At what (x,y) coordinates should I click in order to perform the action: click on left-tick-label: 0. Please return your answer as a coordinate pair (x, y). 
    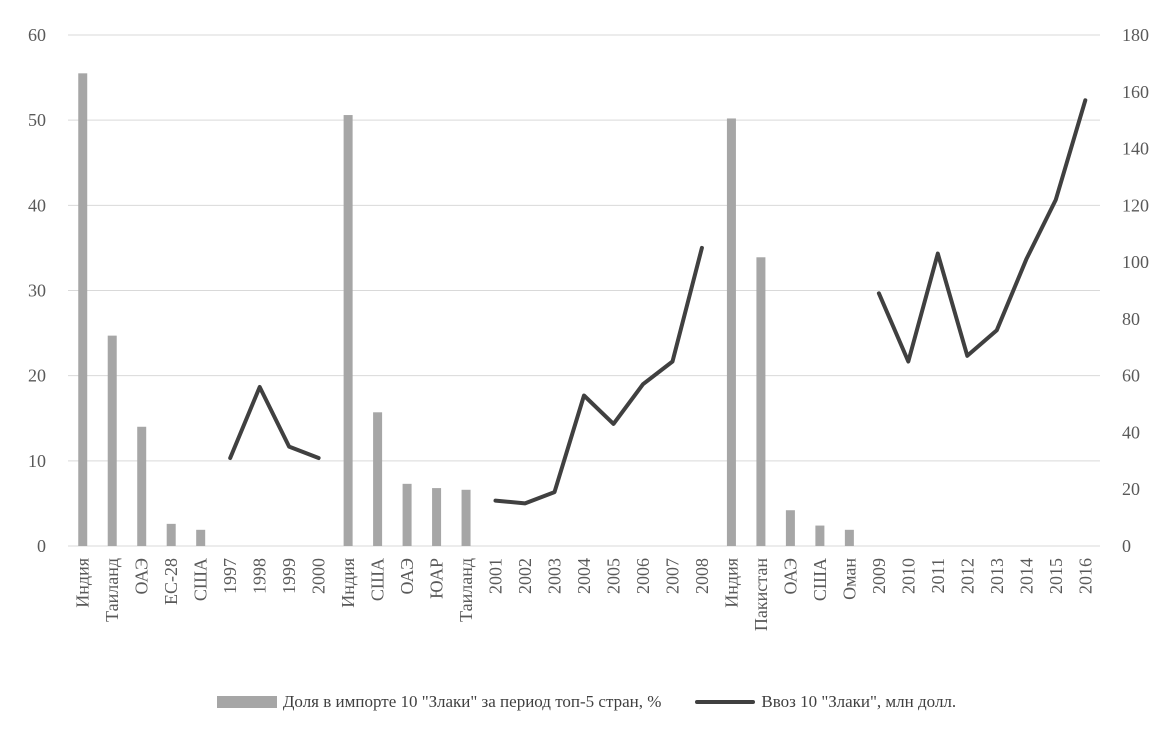
    Looking at the image, I should click on (41, 546).